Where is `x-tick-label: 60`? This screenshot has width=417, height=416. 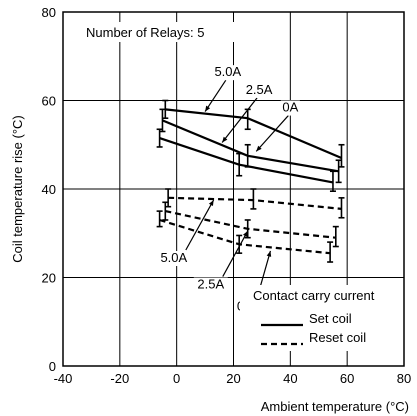 x-tick-label: 60 is located at coordinates (347, 378).